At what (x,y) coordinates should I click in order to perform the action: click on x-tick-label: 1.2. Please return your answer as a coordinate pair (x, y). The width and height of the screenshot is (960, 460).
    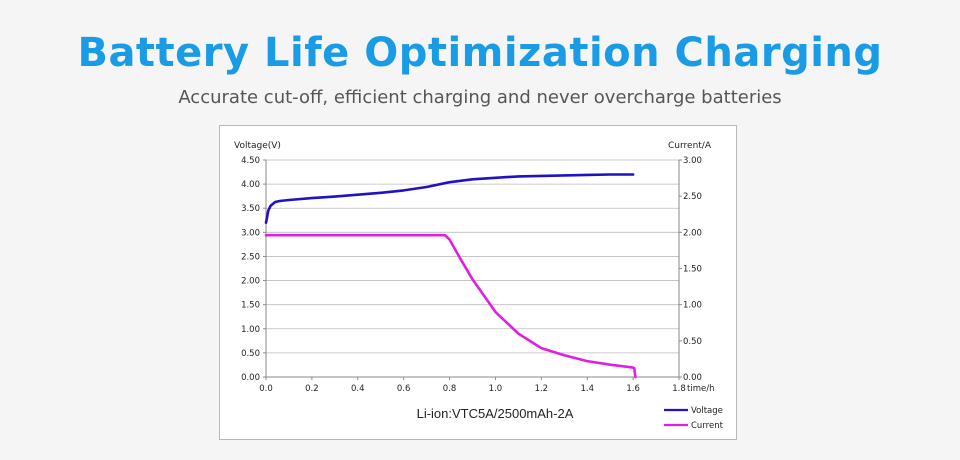
    Looking at the image, I should click on (542, 389).